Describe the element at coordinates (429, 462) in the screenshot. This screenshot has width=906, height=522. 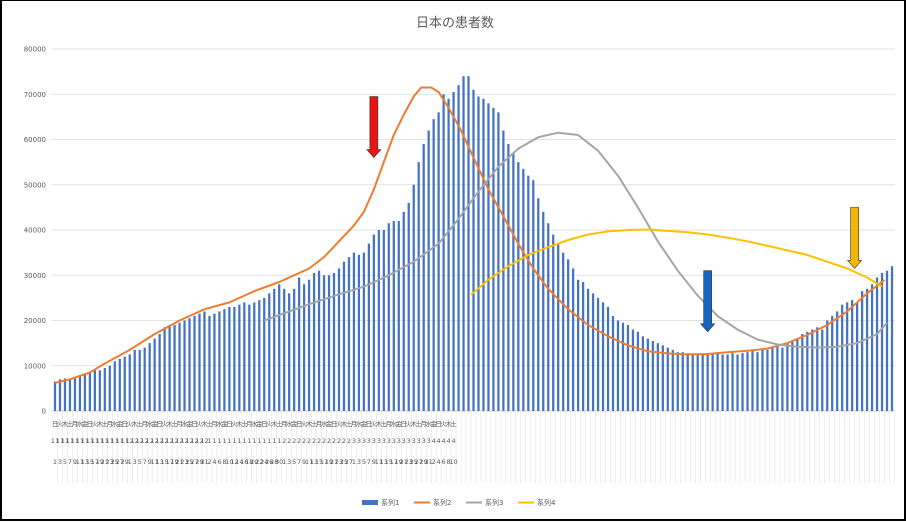
I see `day-label: 31` at that location.